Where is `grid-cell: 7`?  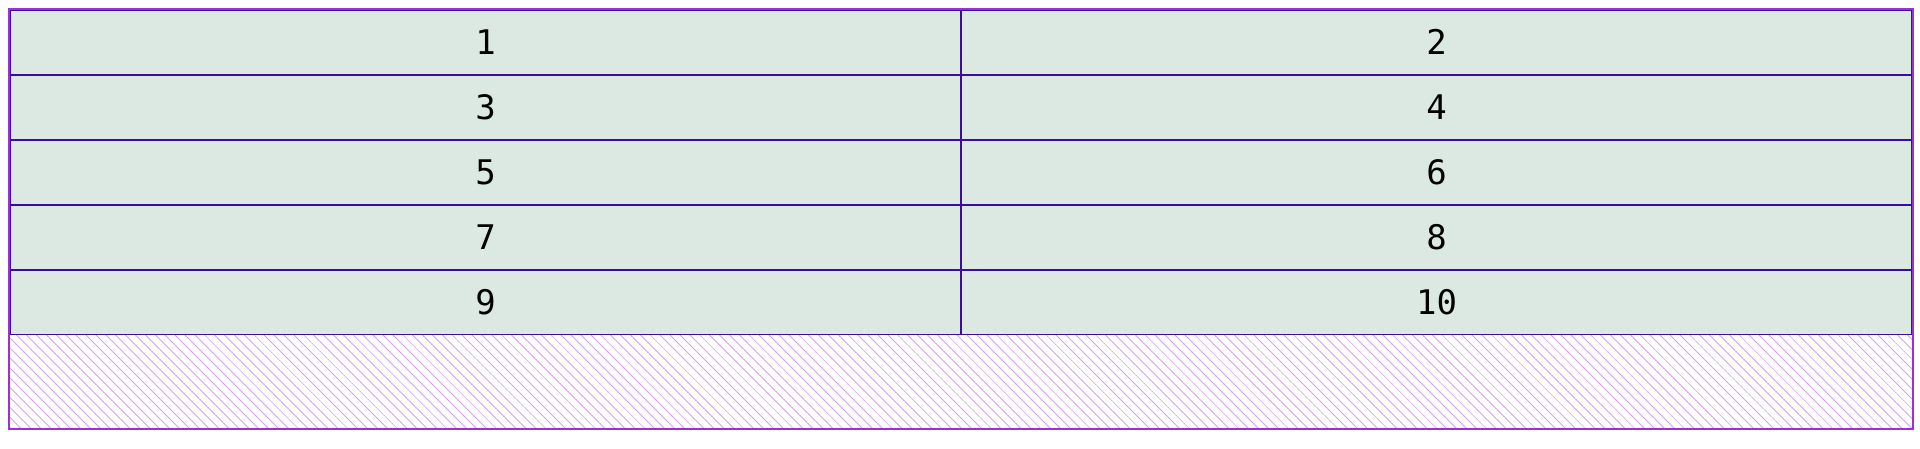
grid-cell: 7 is located at coordinates (485, 237).